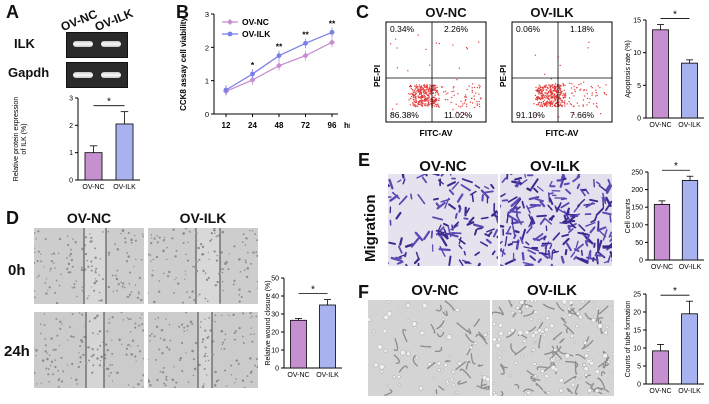  Describe the element at coordinates (582, 29) in the screenshot. I see `quadrant-ur-value: 1.18%` at that location.